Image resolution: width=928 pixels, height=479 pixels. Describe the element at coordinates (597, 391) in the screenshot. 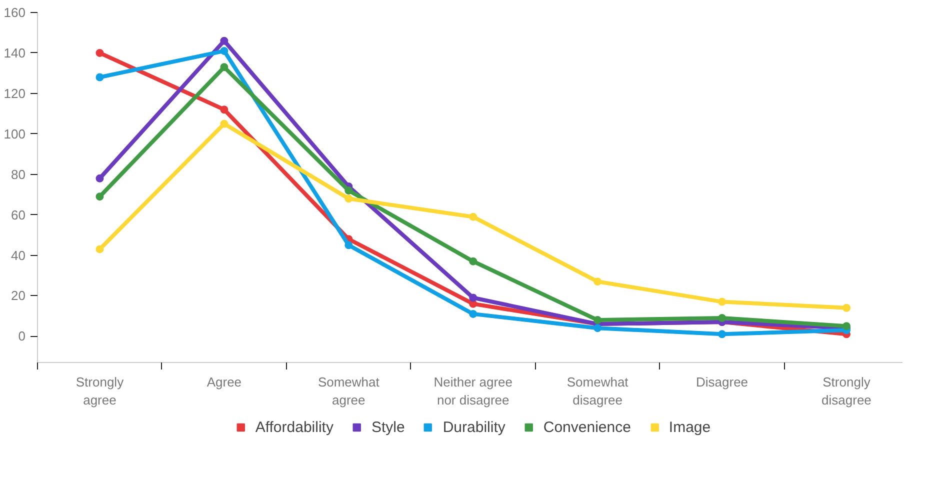

I see `x-tick-label: Somewhat disagree` at that location.